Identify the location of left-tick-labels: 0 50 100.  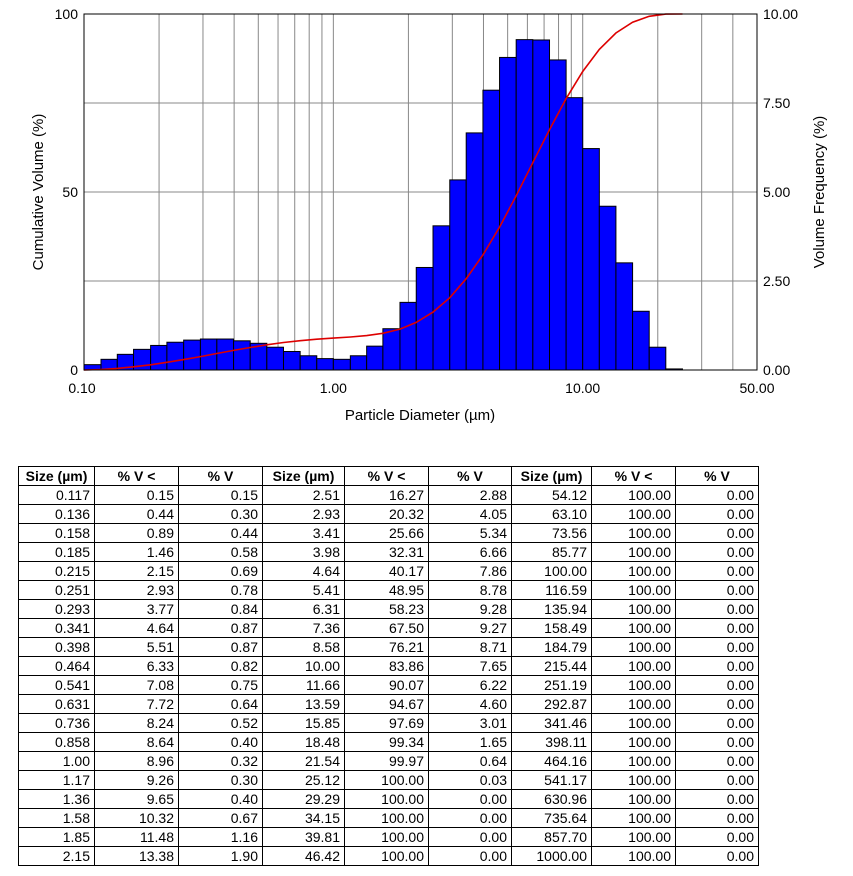
(67, 192).